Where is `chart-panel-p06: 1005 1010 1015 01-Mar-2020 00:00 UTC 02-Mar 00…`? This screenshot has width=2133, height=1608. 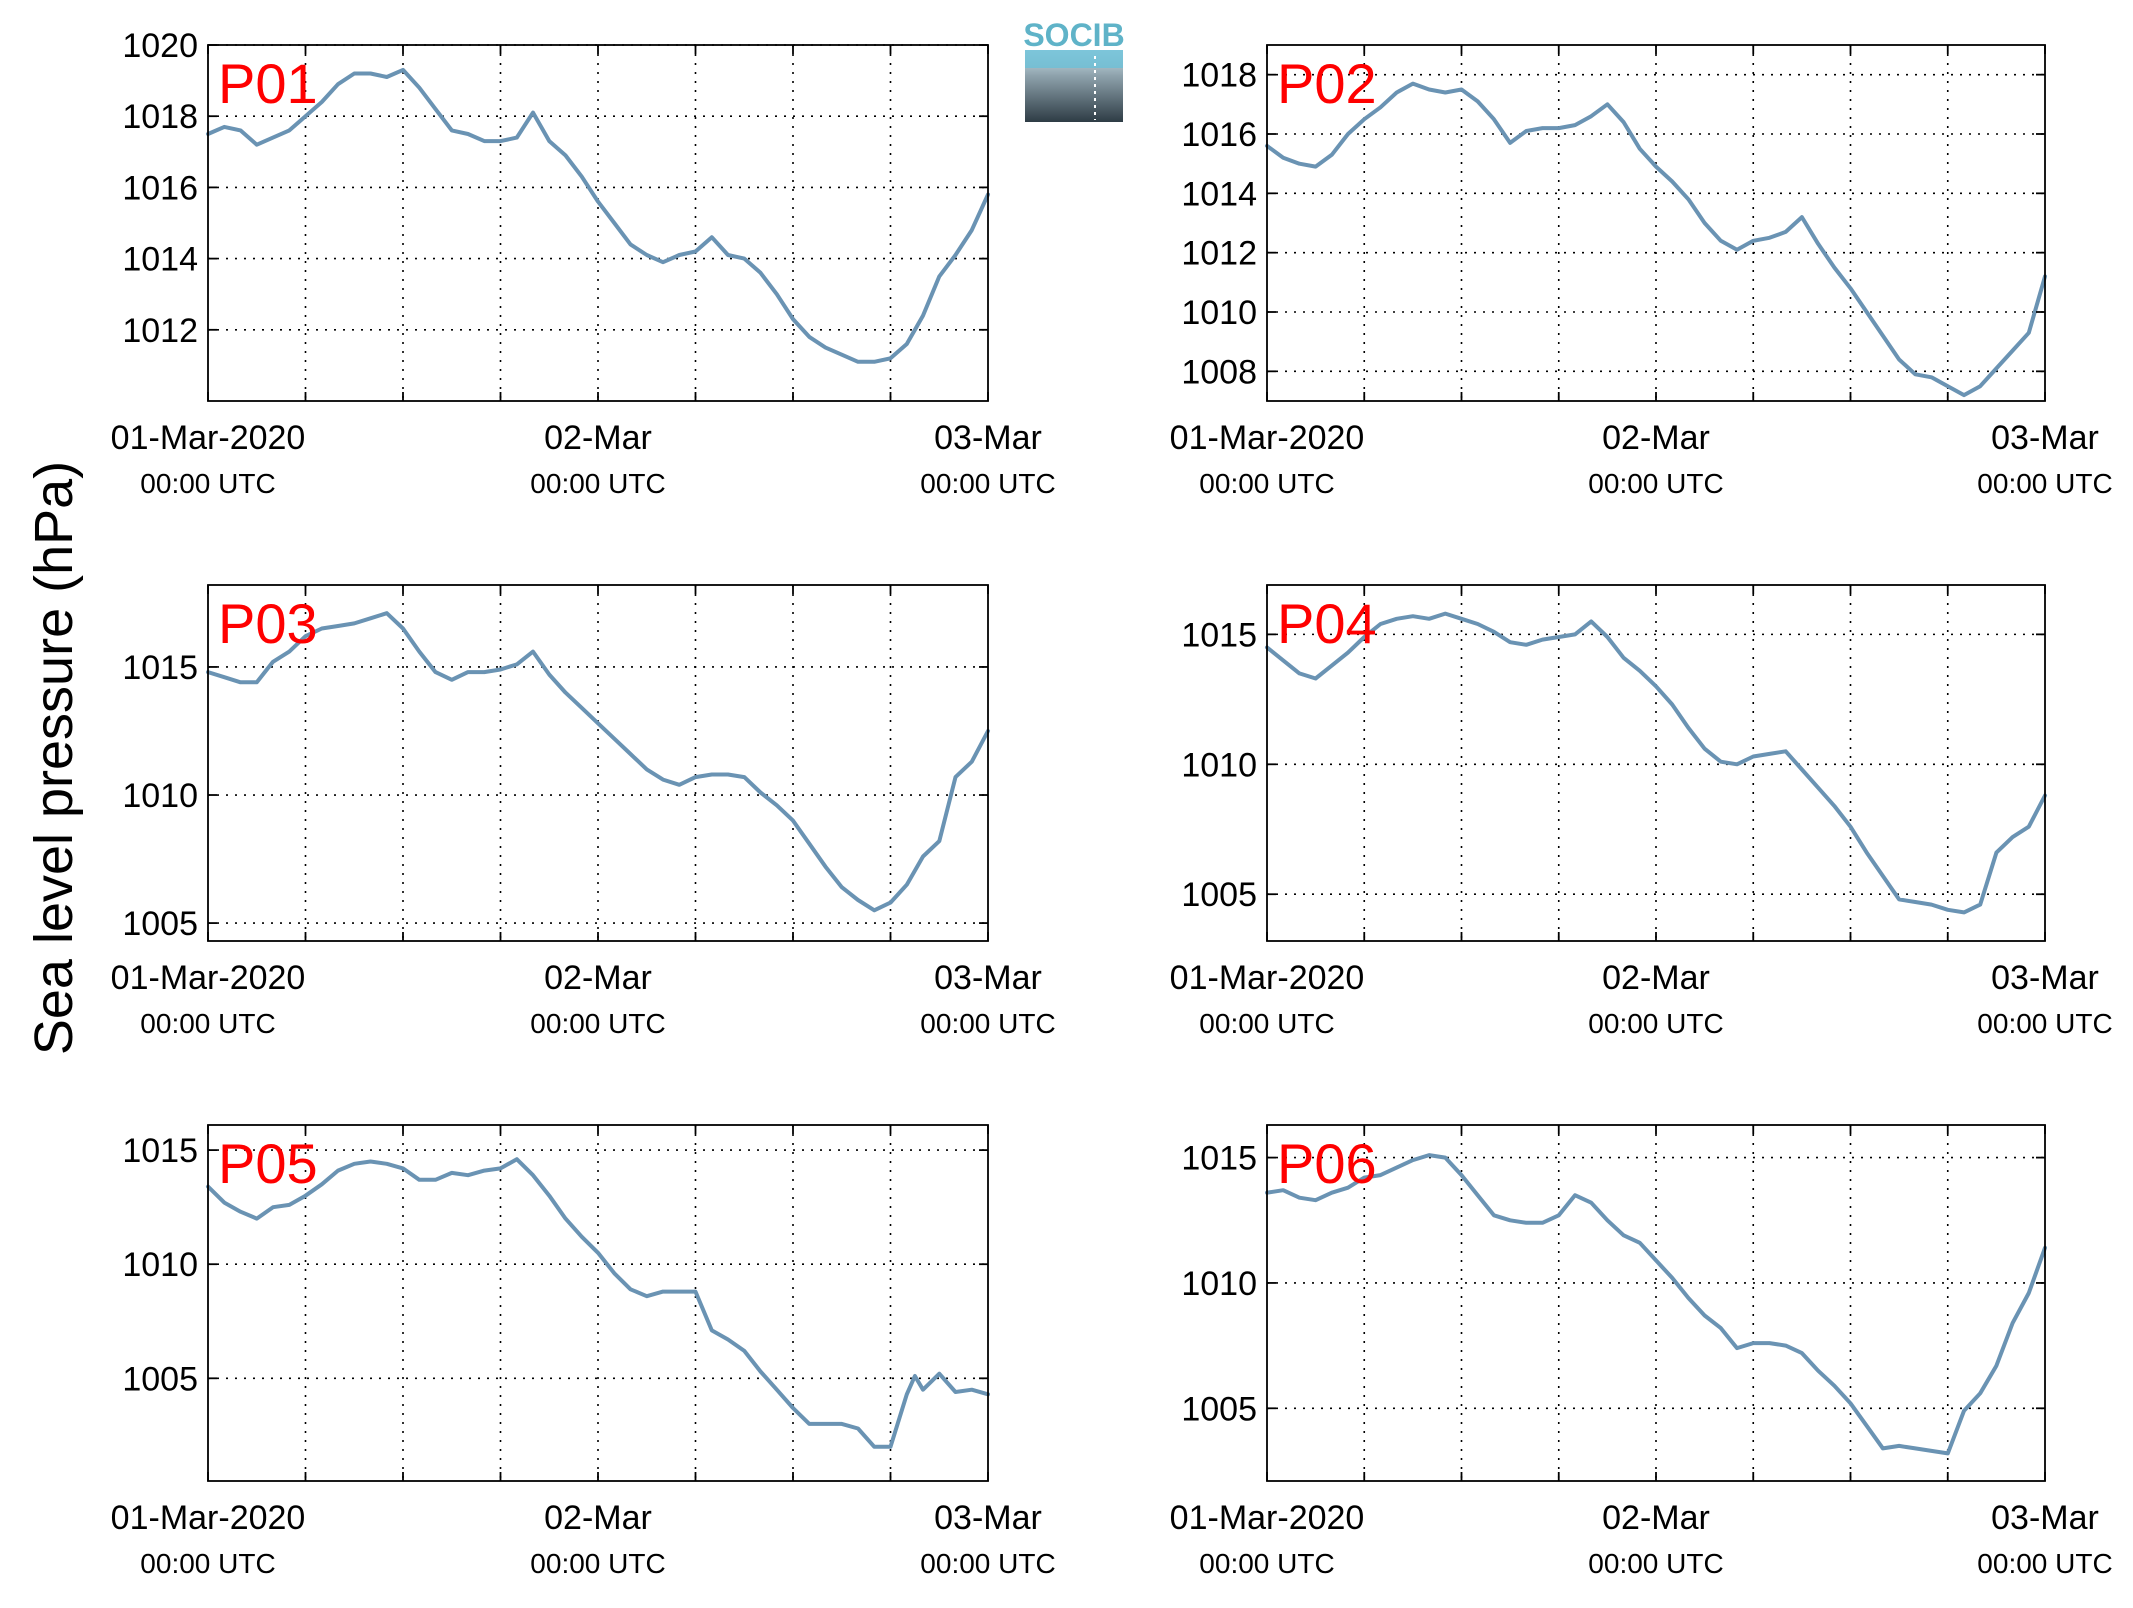 chart-panel-p06: 1005 1010 1015 01-Mar-2020 00:00 UTC 02-Mar 00… is located at coordinates (1641, 1351).